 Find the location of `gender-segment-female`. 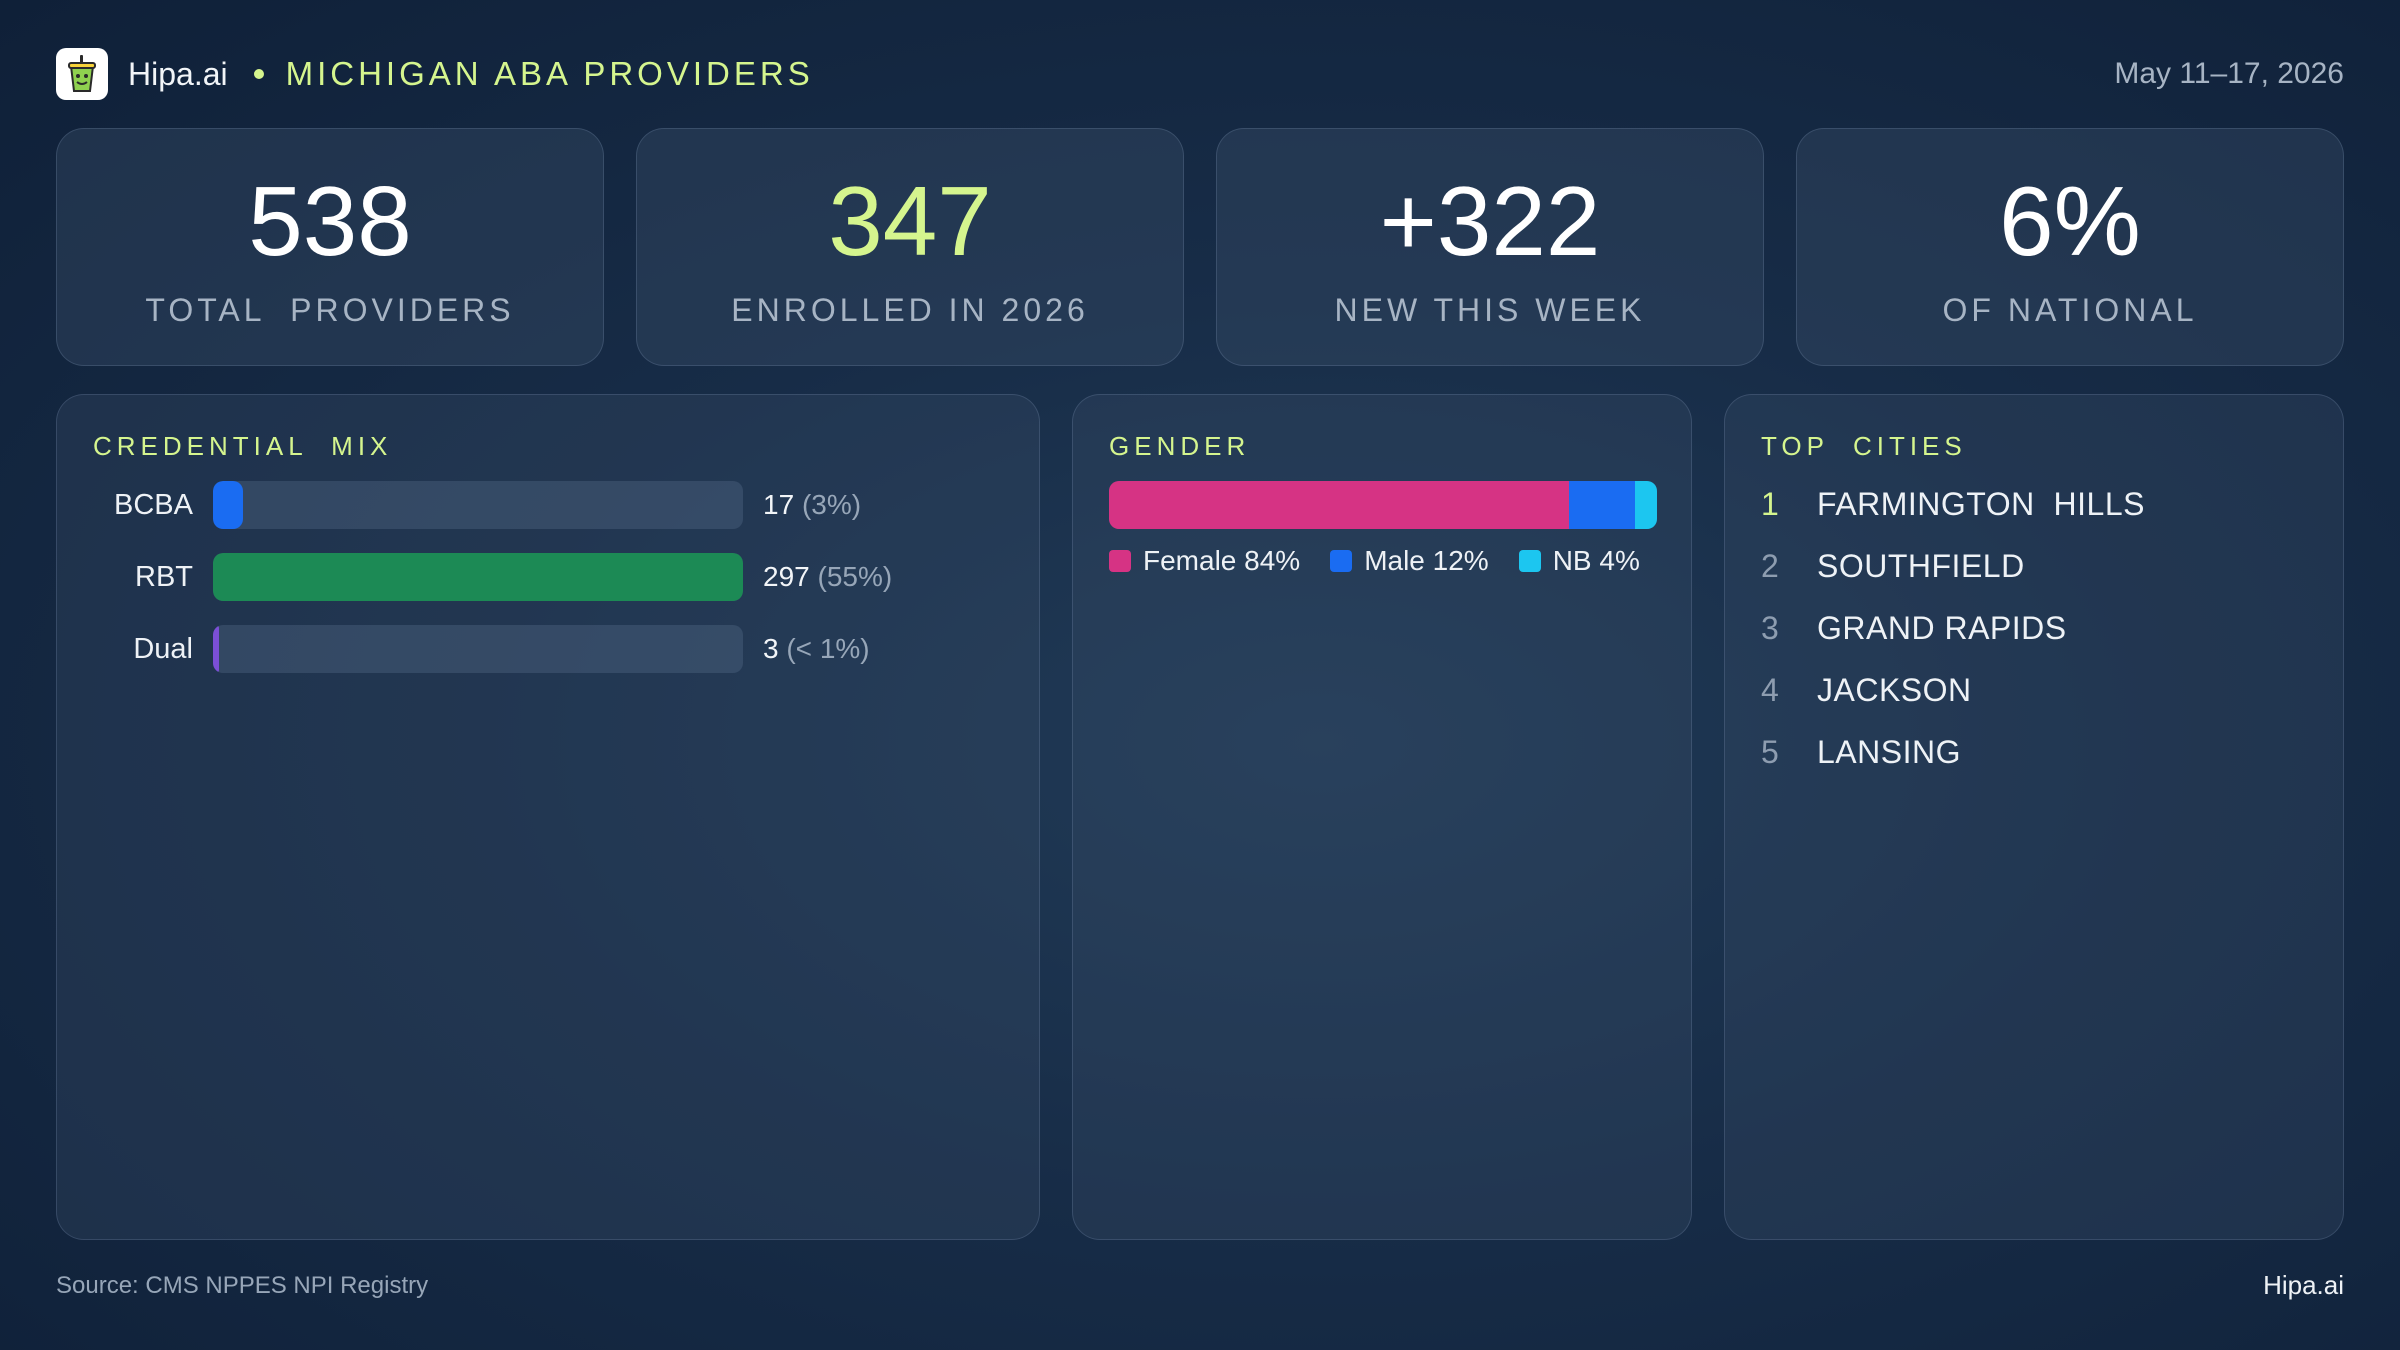

gender-segment-female is located at coordinates (1339, 505).